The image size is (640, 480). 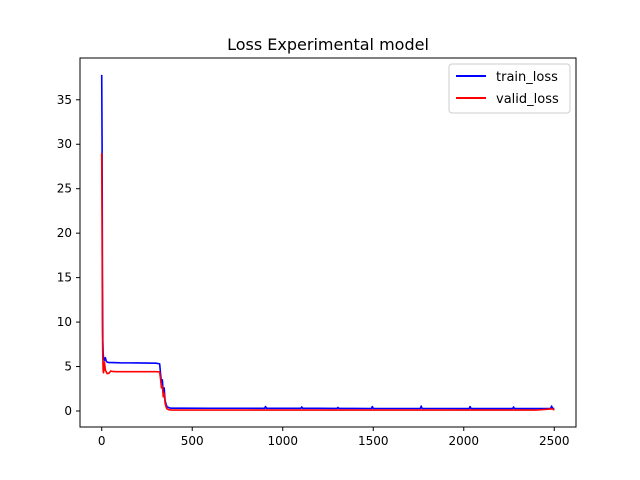 I want to click on x-tick-label: 0, so click(x=102, y=441).